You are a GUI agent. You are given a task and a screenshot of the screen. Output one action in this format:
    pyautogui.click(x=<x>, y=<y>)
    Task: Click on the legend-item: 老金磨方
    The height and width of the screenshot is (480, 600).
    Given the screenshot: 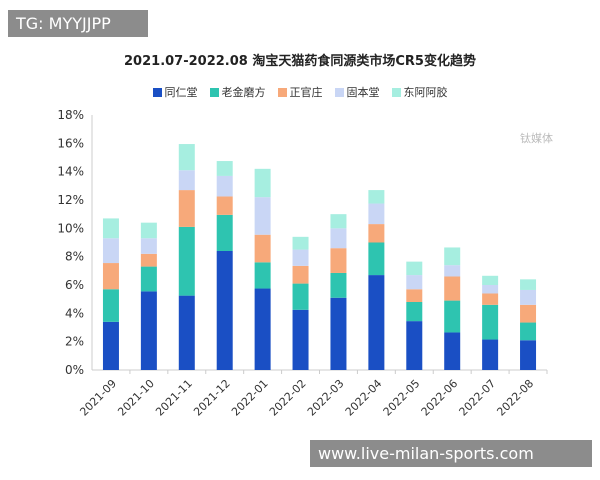 What is the action you would take?
    pyautogui.click(x=237, y=92)
    